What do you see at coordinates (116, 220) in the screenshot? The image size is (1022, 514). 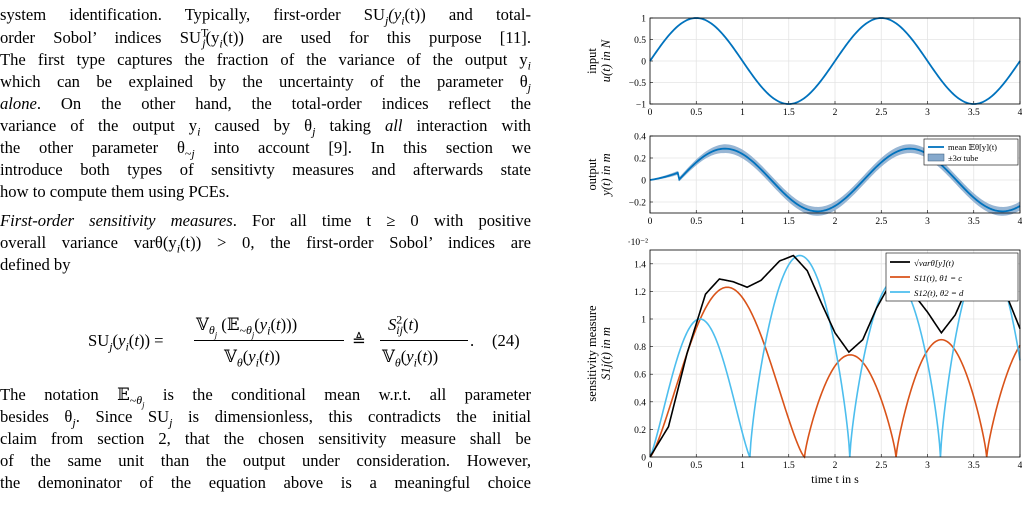 I see `text-span: First-order sensitivity measures` at bounding box center [116, 220].